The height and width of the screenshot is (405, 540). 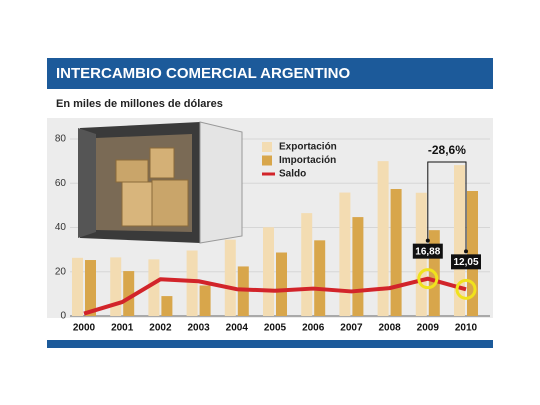 I want to click on value-label: 16,88, so click(x=427, y=251).